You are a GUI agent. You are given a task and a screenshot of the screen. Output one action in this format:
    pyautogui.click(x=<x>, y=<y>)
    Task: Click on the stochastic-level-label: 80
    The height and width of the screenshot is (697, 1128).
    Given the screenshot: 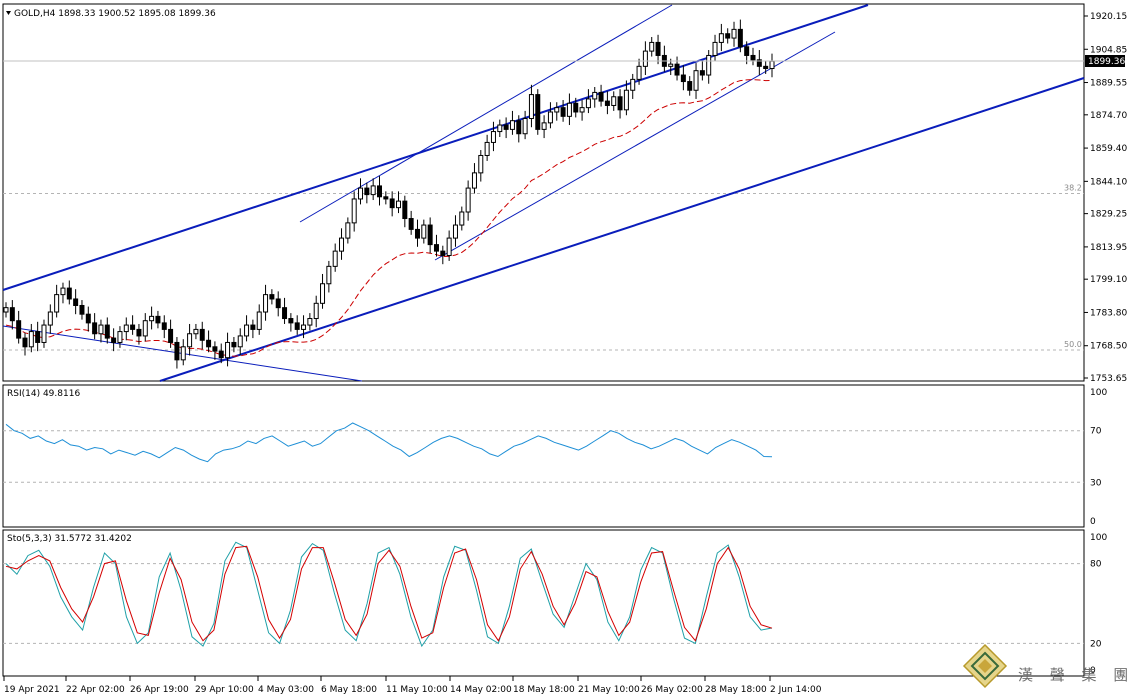 What is the action you would take?
    pyautogui.click(x=1096, y=565)
    